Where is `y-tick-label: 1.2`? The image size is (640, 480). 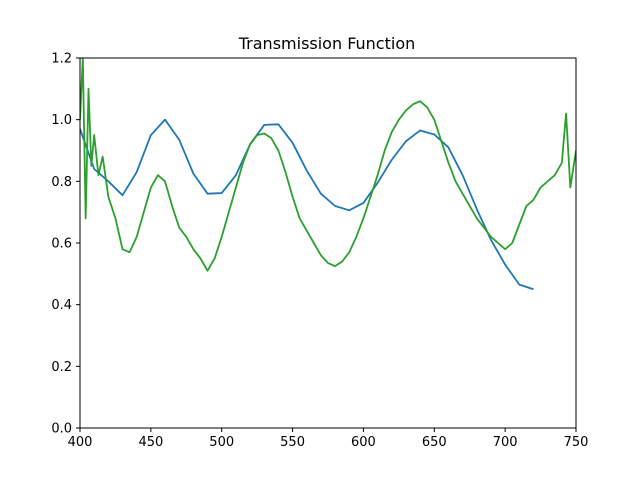 y-tick-label: 1.2 is located at coordinates (61, 59).